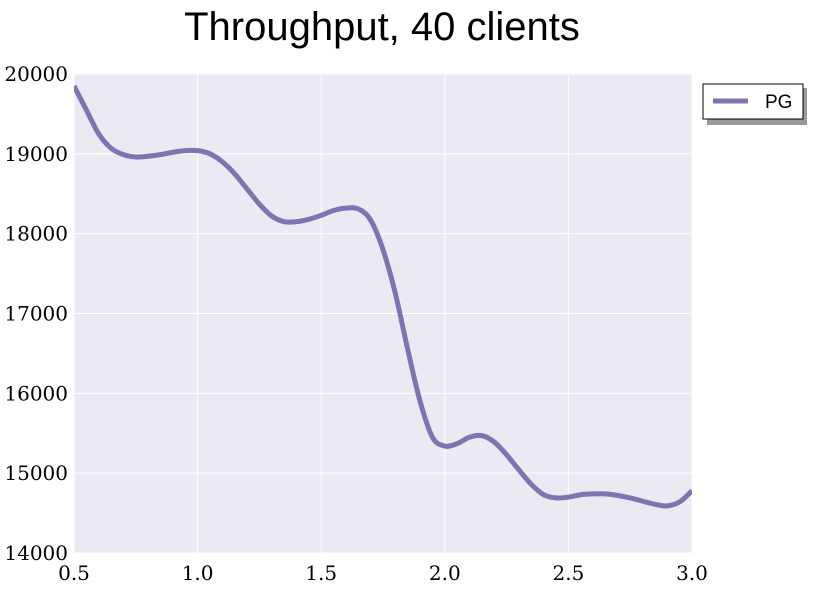  Describe the element at coordinates (36, 393) in the screenshot. I see `y-tick-label: 16000` at that location.